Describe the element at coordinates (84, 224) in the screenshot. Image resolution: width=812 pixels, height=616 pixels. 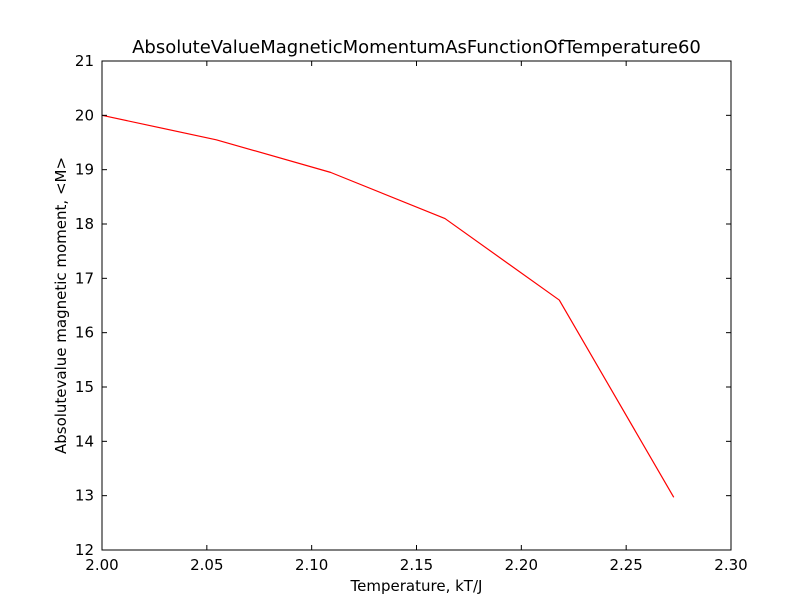
I see `y-tick-label: 18` at that location.